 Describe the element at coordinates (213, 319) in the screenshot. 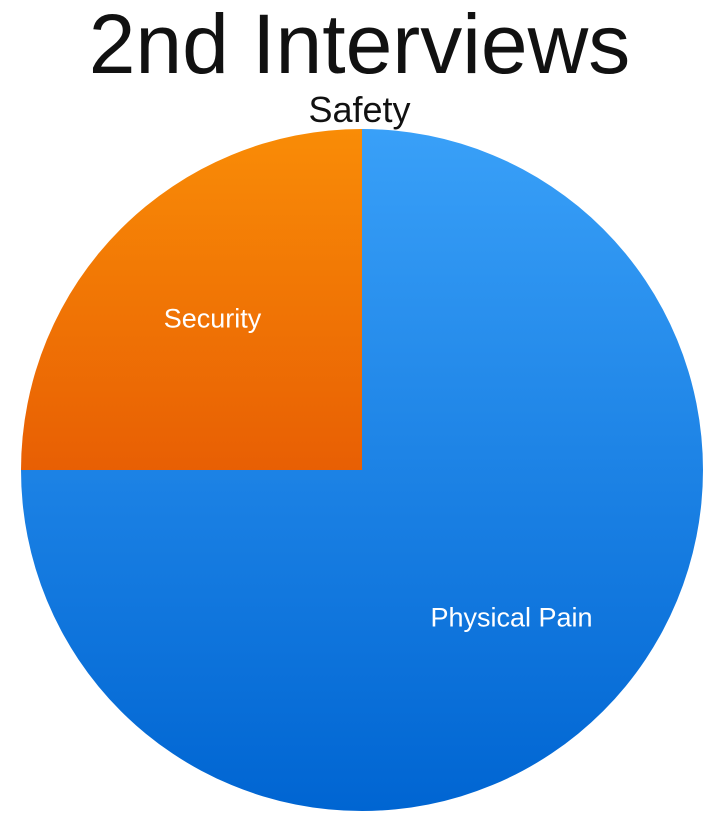

I see `pie-label-security: Security` at that location.